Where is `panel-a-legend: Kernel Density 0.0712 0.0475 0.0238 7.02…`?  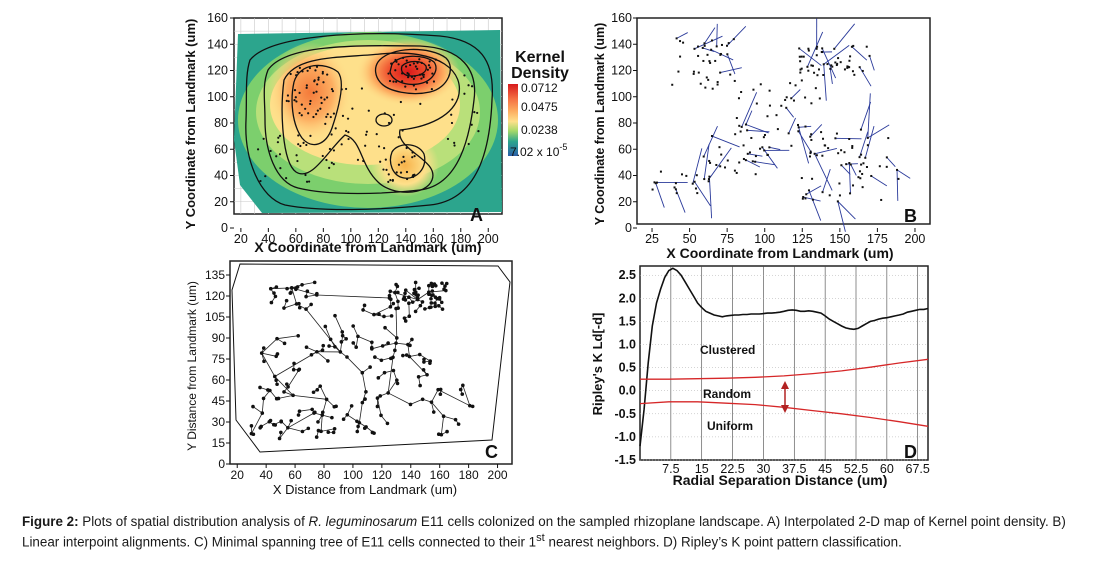 panel-a-legend: Kernel Density 0.0712 0.0475 0.0238 7.02… is located at coordinates (538, 104).